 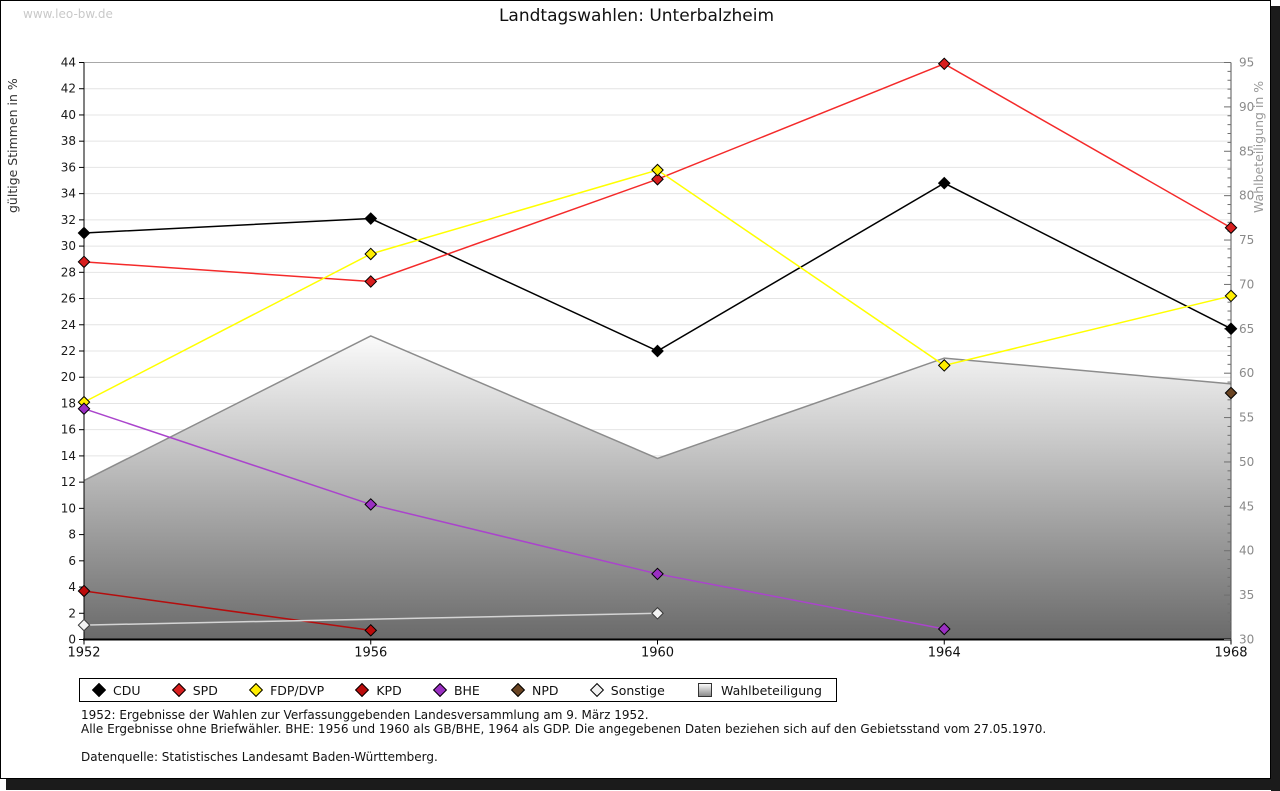 I want to click on svg-text: 75, so click(x=1246, y=240).